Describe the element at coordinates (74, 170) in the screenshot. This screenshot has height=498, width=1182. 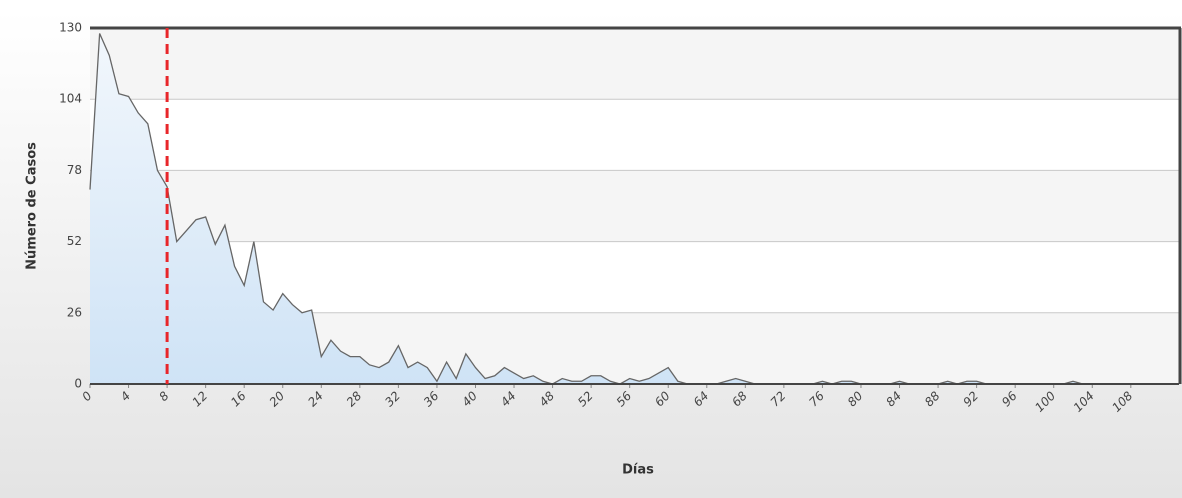
I see `y-tick-label: 78` at that location.